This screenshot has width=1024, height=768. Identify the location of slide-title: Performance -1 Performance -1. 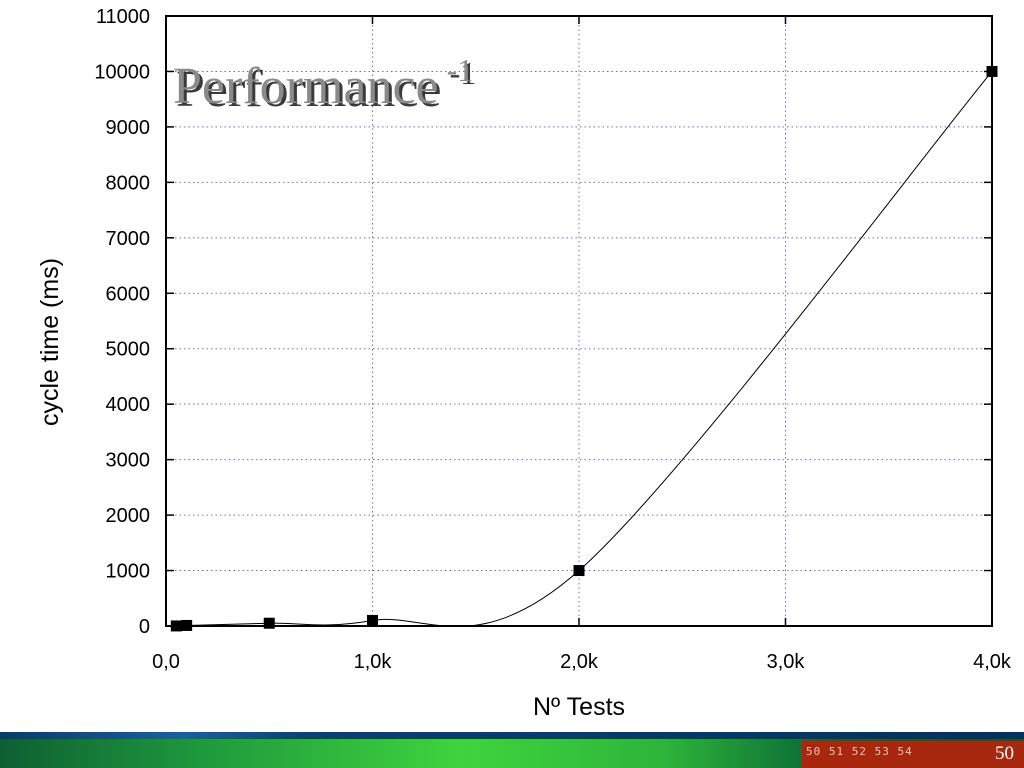
(324, 85).